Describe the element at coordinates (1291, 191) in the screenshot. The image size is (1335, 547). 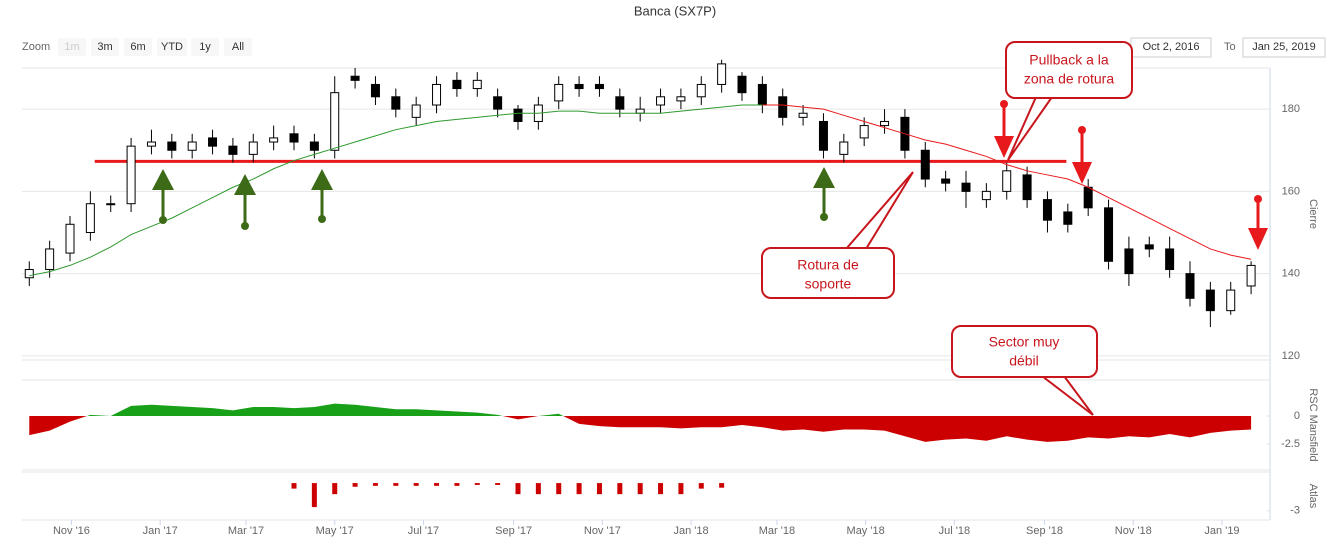
I see `y-tick-label: 160` at that location.